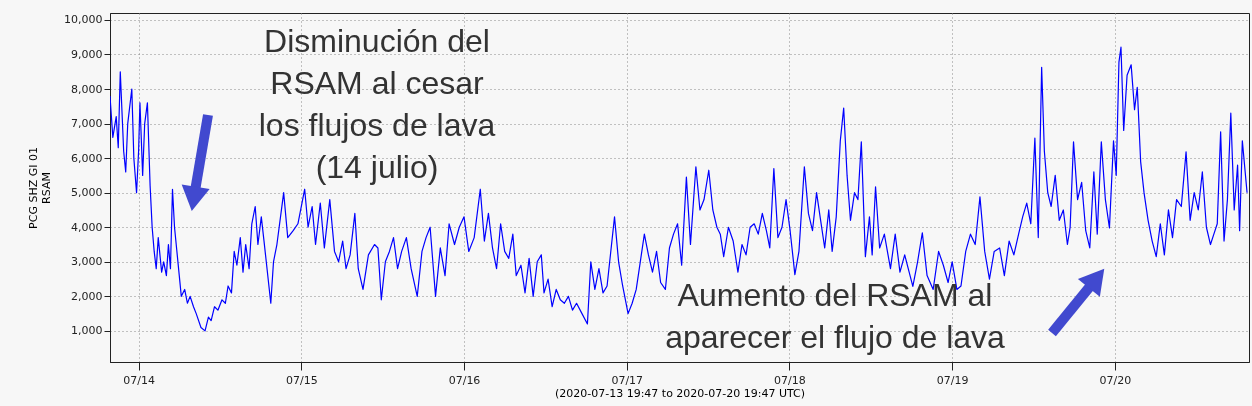 The image size is (1252, 406). I want to click on y-tick-label: 5,000, so click(87, 193).